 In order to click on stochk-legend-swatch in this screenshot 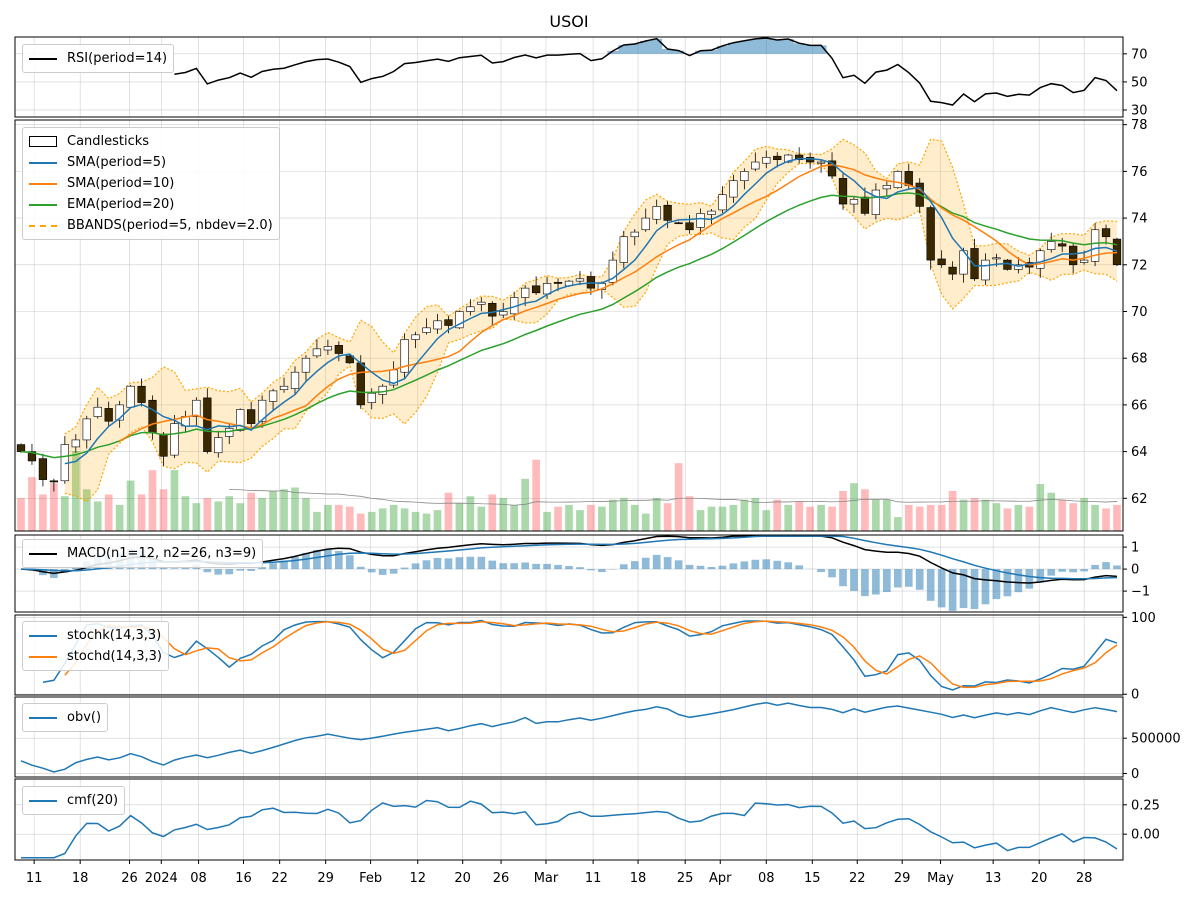, I will do `click(43, 635)`.